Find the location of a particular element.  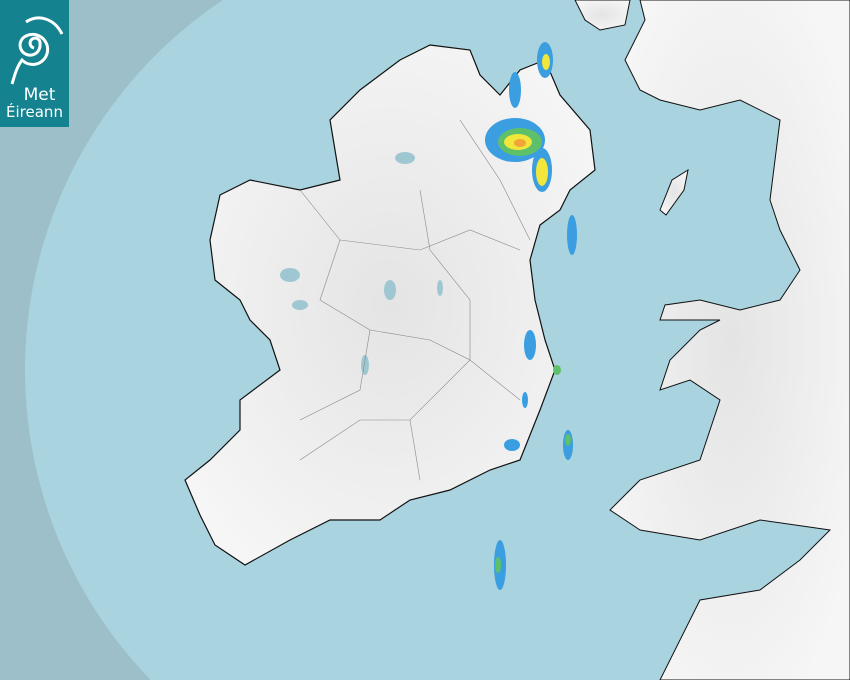

radar-echoes is located at coordinates (531, 316).